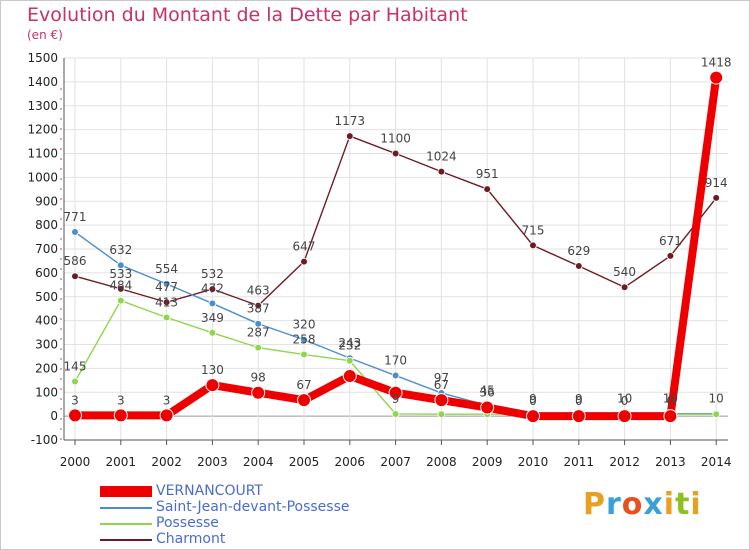  I want to click on data-label: 258, so click(304, 340).